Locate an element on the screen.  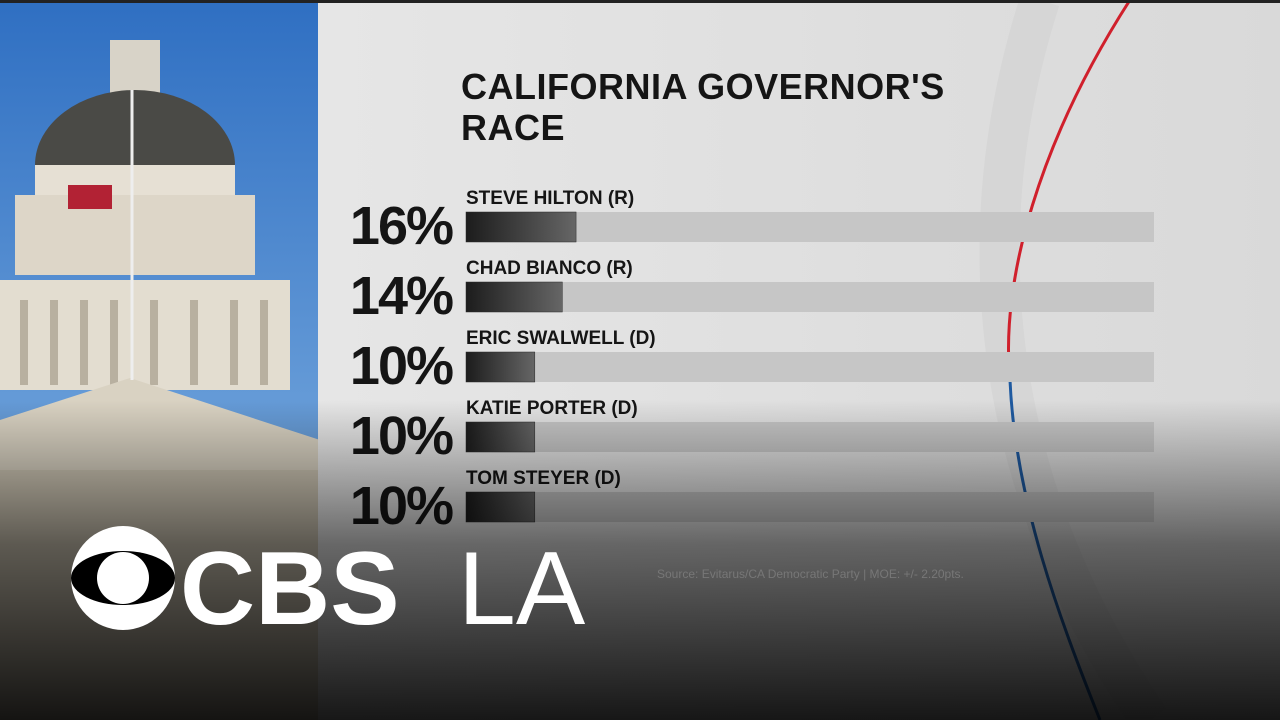
decor-arc-red is located at coordinates (1069, 190).